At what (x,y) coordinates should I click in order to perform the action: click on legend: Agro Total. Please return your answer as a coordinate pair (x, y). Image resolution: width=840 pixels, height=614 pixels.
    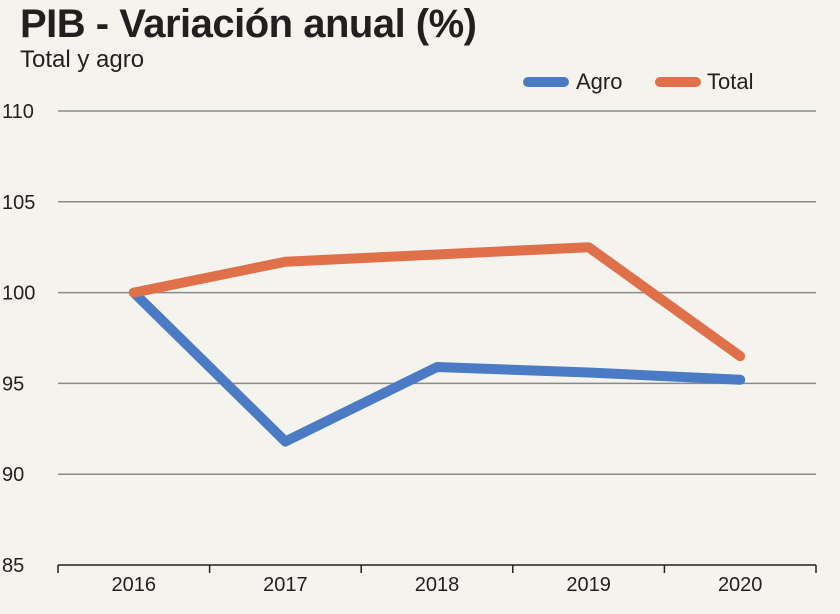
    Looking at the image, I should click on (638, 81).